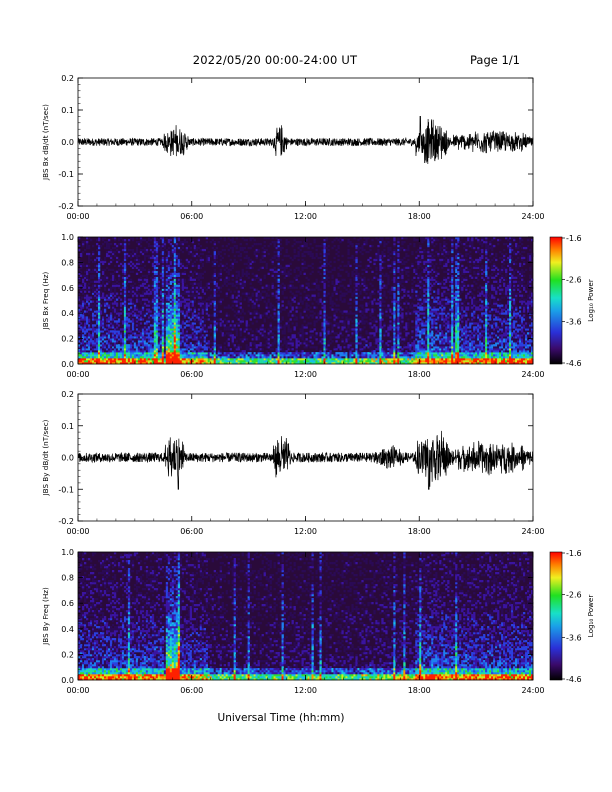 This screenshot has height=792, width=612. Describe the element at coordinates (306, 301) in the screenshot. I see `bx-spectrogram-cells` at that location.